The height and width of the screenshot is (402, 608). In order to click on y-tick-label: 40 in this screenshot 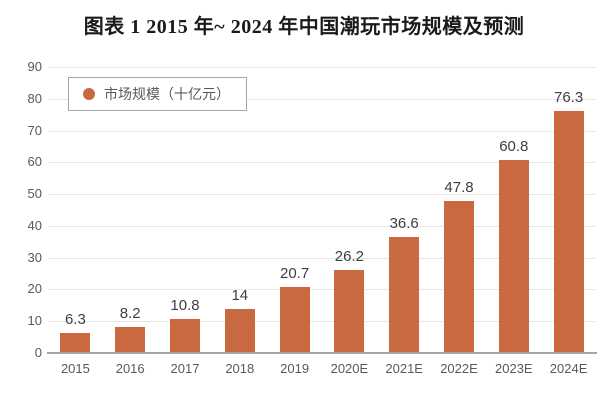, I will do `click(34, 225)`.